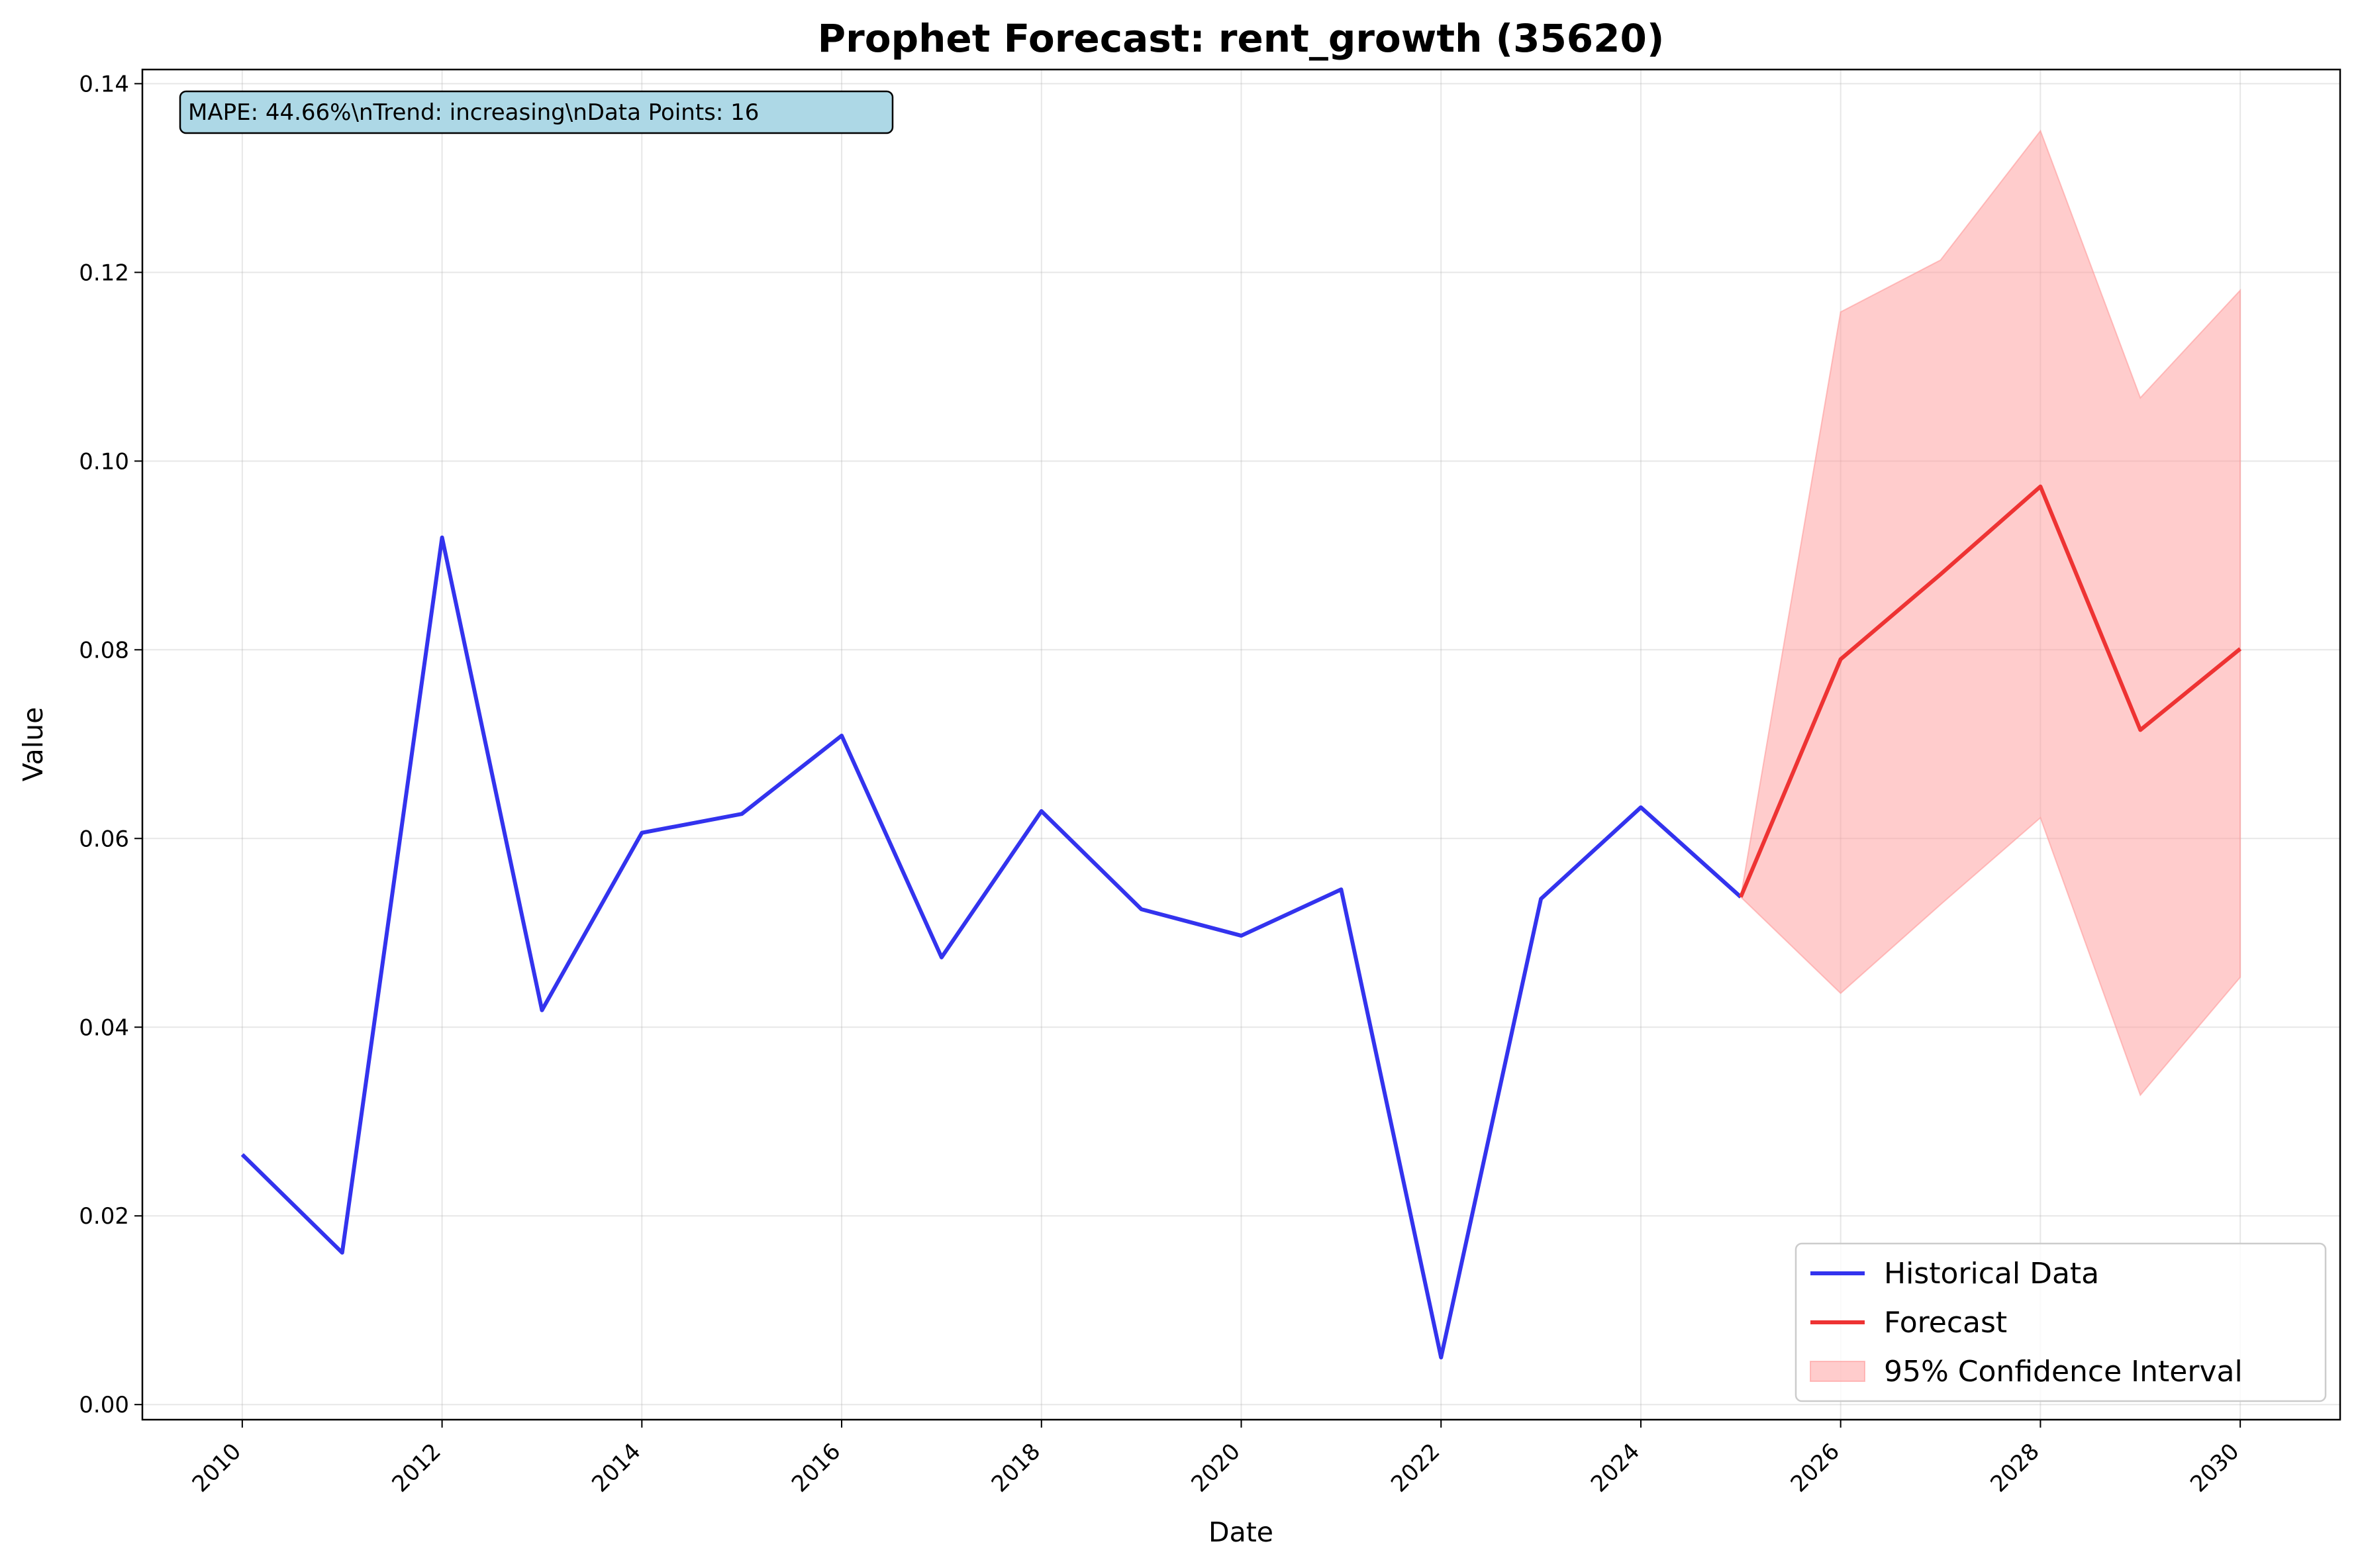  Describe the element at coordinates (104, 1405) in the screenshot. I see `y-tick-label: 0.00` at that location.